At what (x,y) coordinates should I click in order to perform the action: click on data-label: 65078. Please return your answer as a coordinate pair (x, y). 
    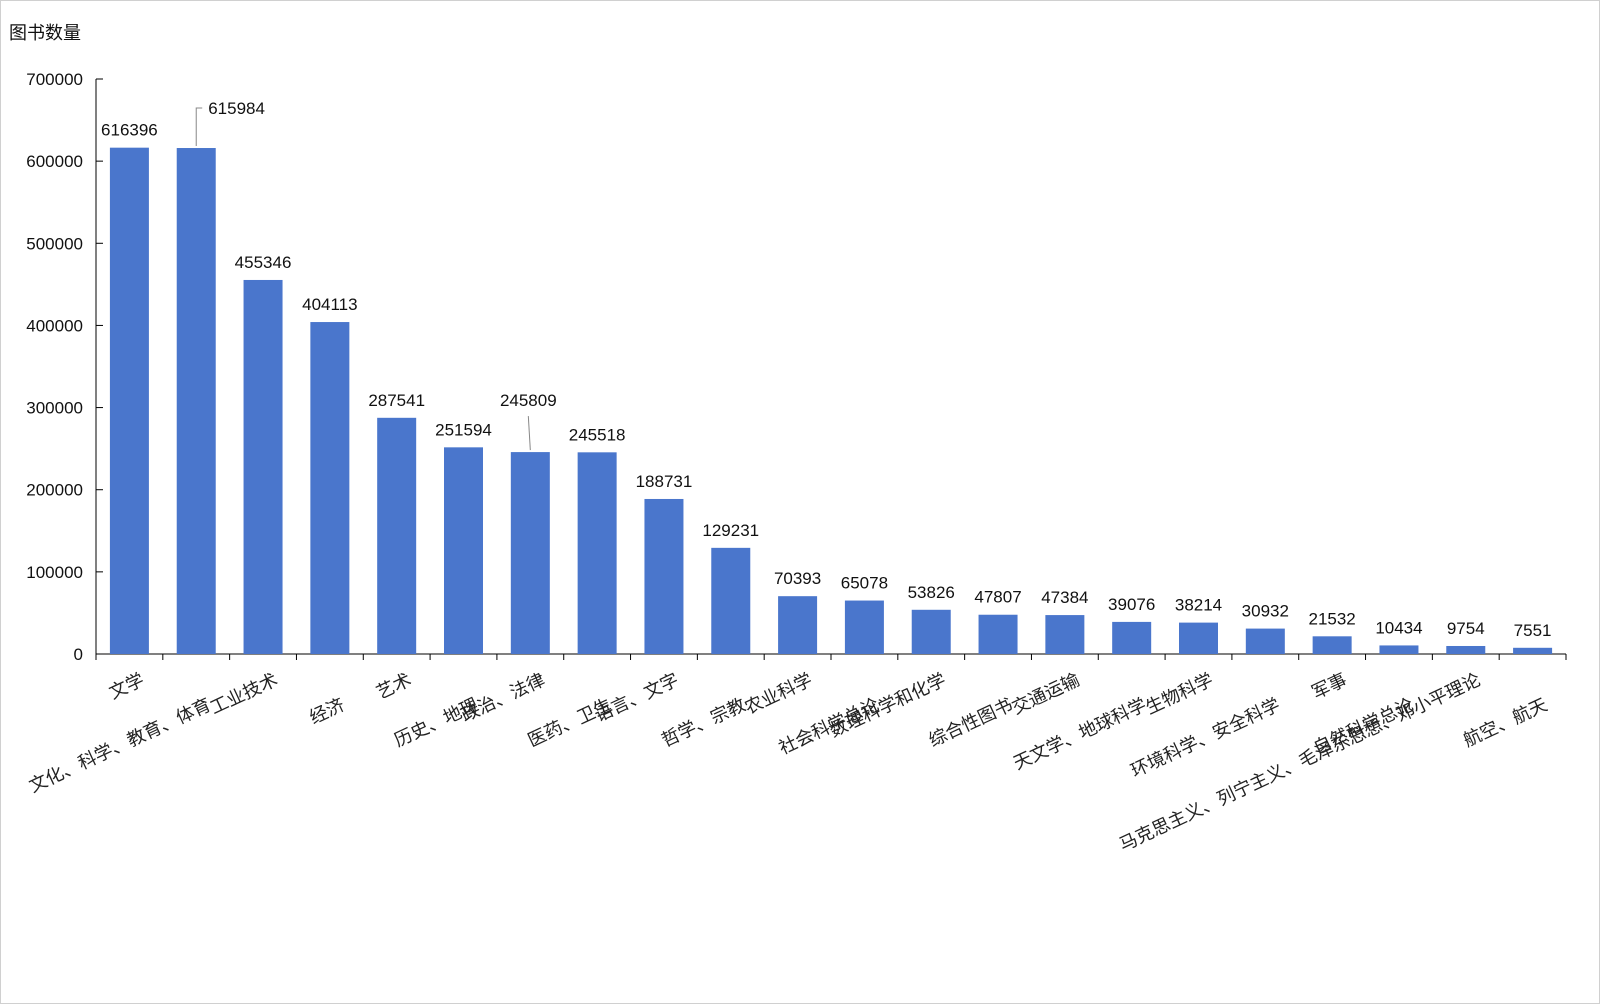
    Looking at the image, I should click on (864, 583).